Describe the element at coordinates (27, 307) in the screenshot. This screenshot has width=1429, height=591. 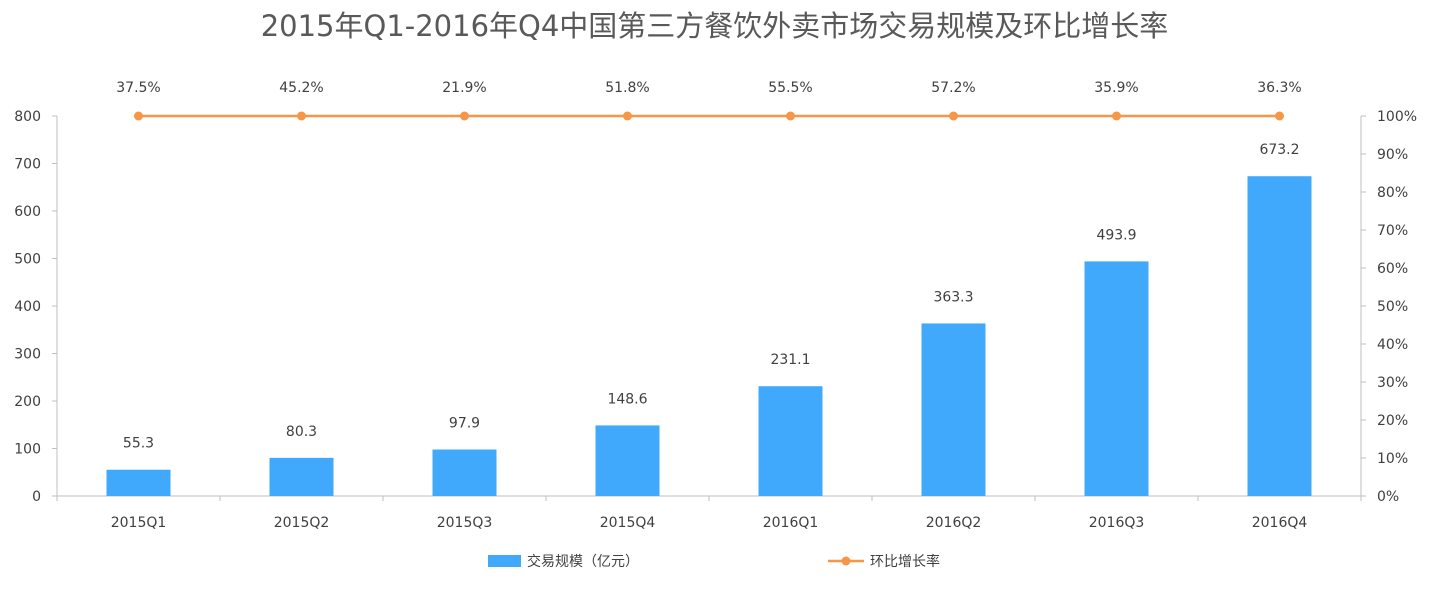
I see `y-left-tick-label: 400` at that location.